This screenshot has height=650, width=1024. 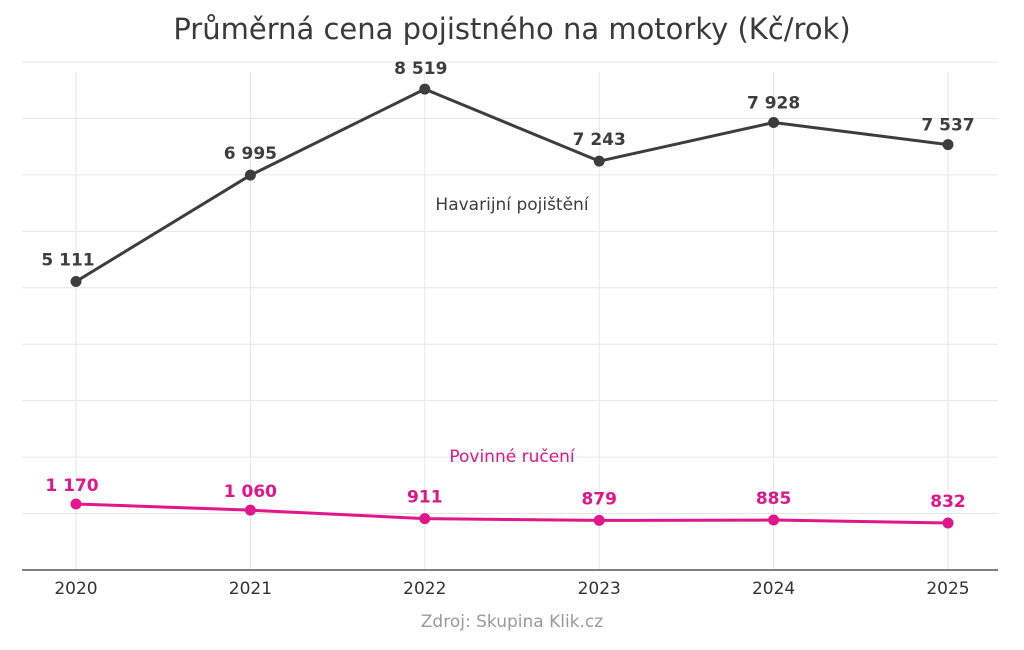 What do you see at coordinates (948, 502) in the screenshot?
I see `data-label: 832` at bounding box center [948, 502].